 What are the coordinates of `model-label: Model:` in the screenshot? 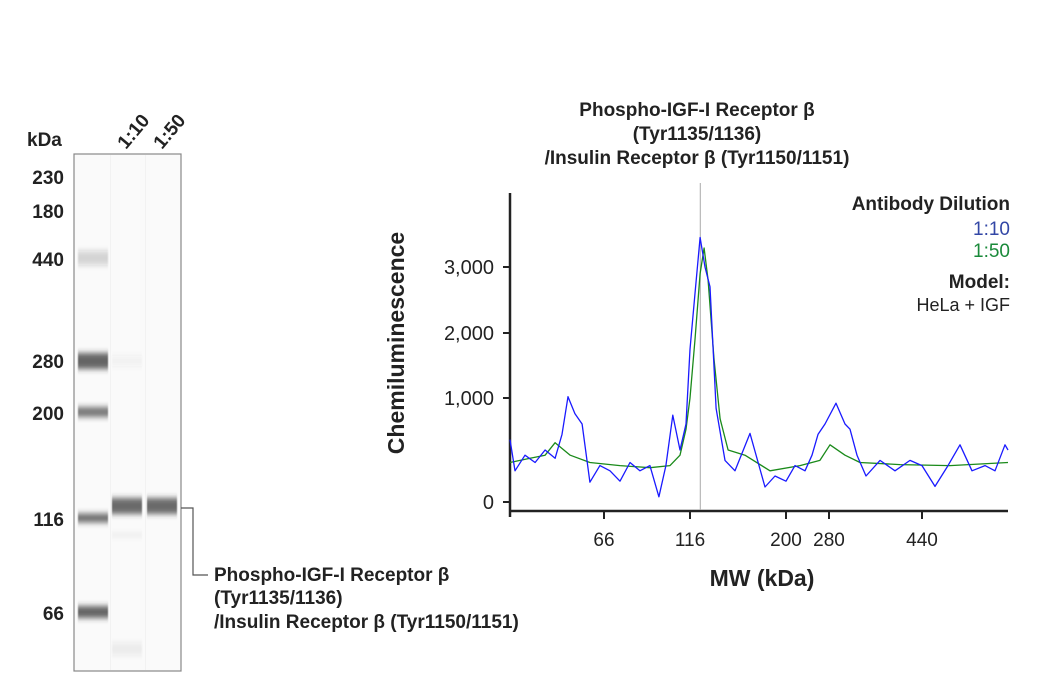 It's located at (979, 282).